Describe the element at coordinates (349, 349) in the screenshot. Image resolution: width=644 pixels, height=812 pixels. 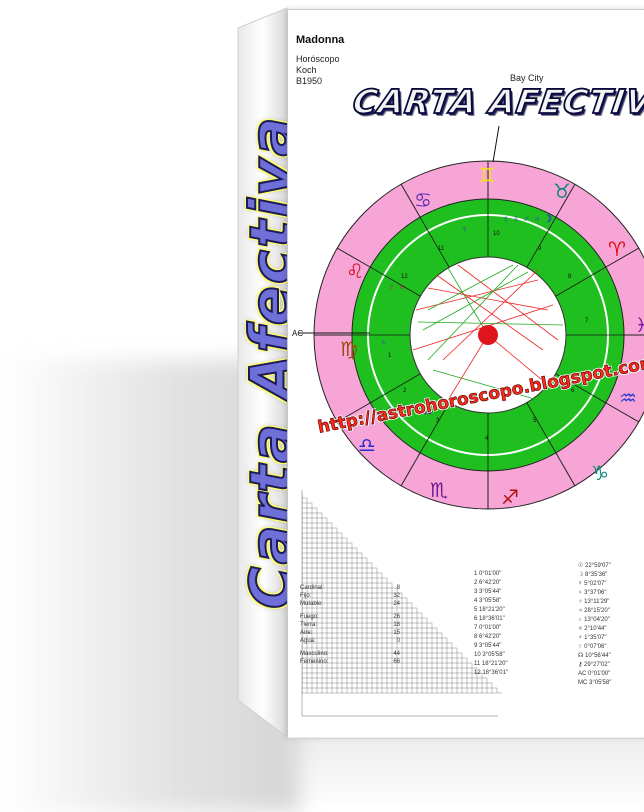
I see `sign-glyph: ♍` at that location.